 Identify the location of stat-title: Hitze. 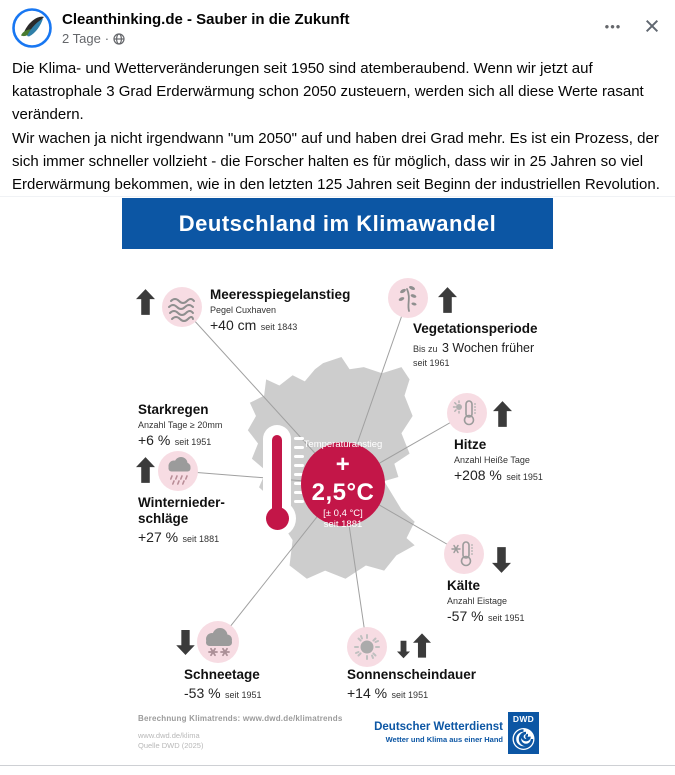
(470, 444).